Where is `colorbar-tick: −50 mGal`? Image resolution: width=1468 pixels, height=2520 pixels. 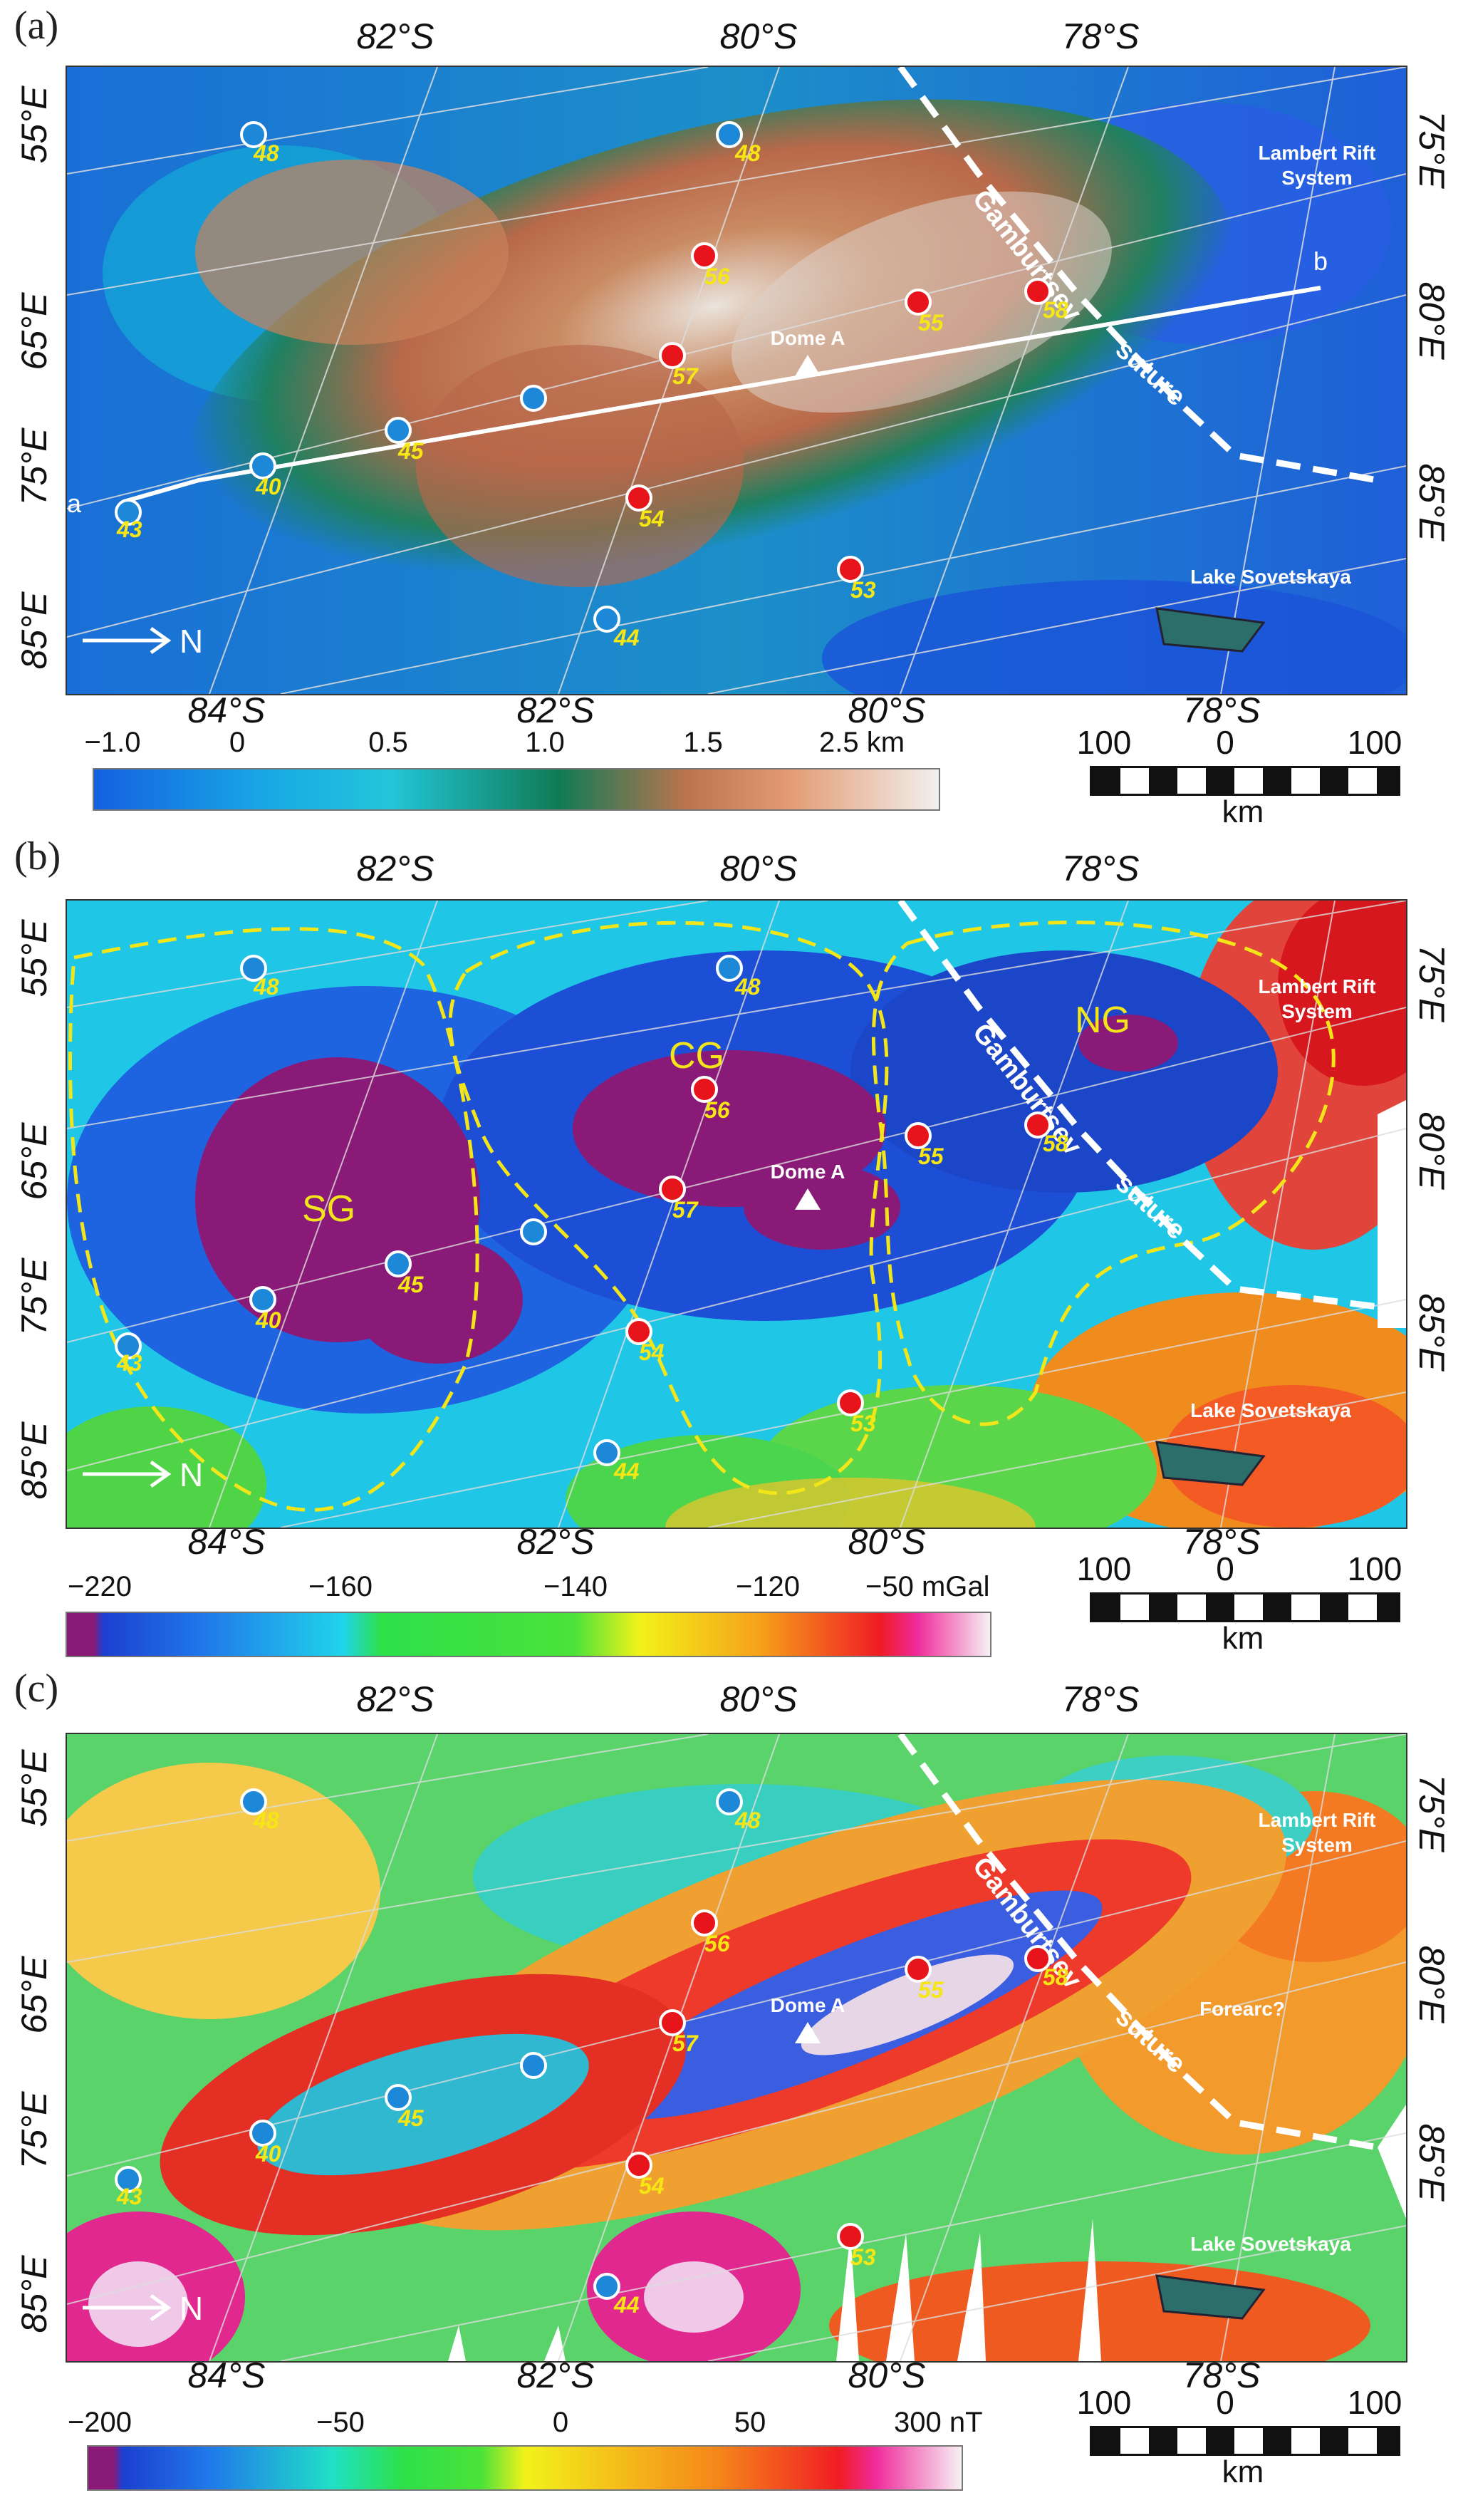 colorbar-tick: −50 mGal is located at coordinates (927, 1586).